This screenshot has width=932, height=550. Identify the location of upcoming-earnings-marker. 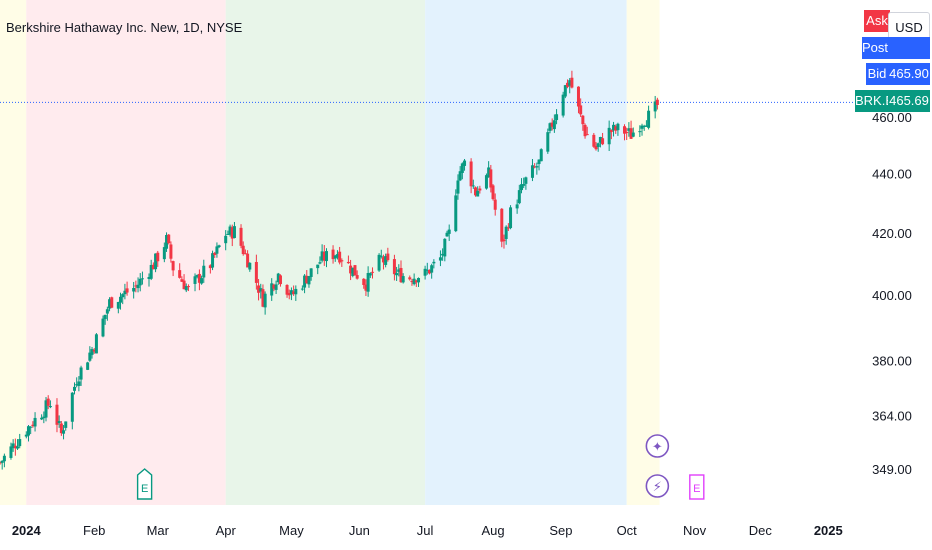
(697, 487).